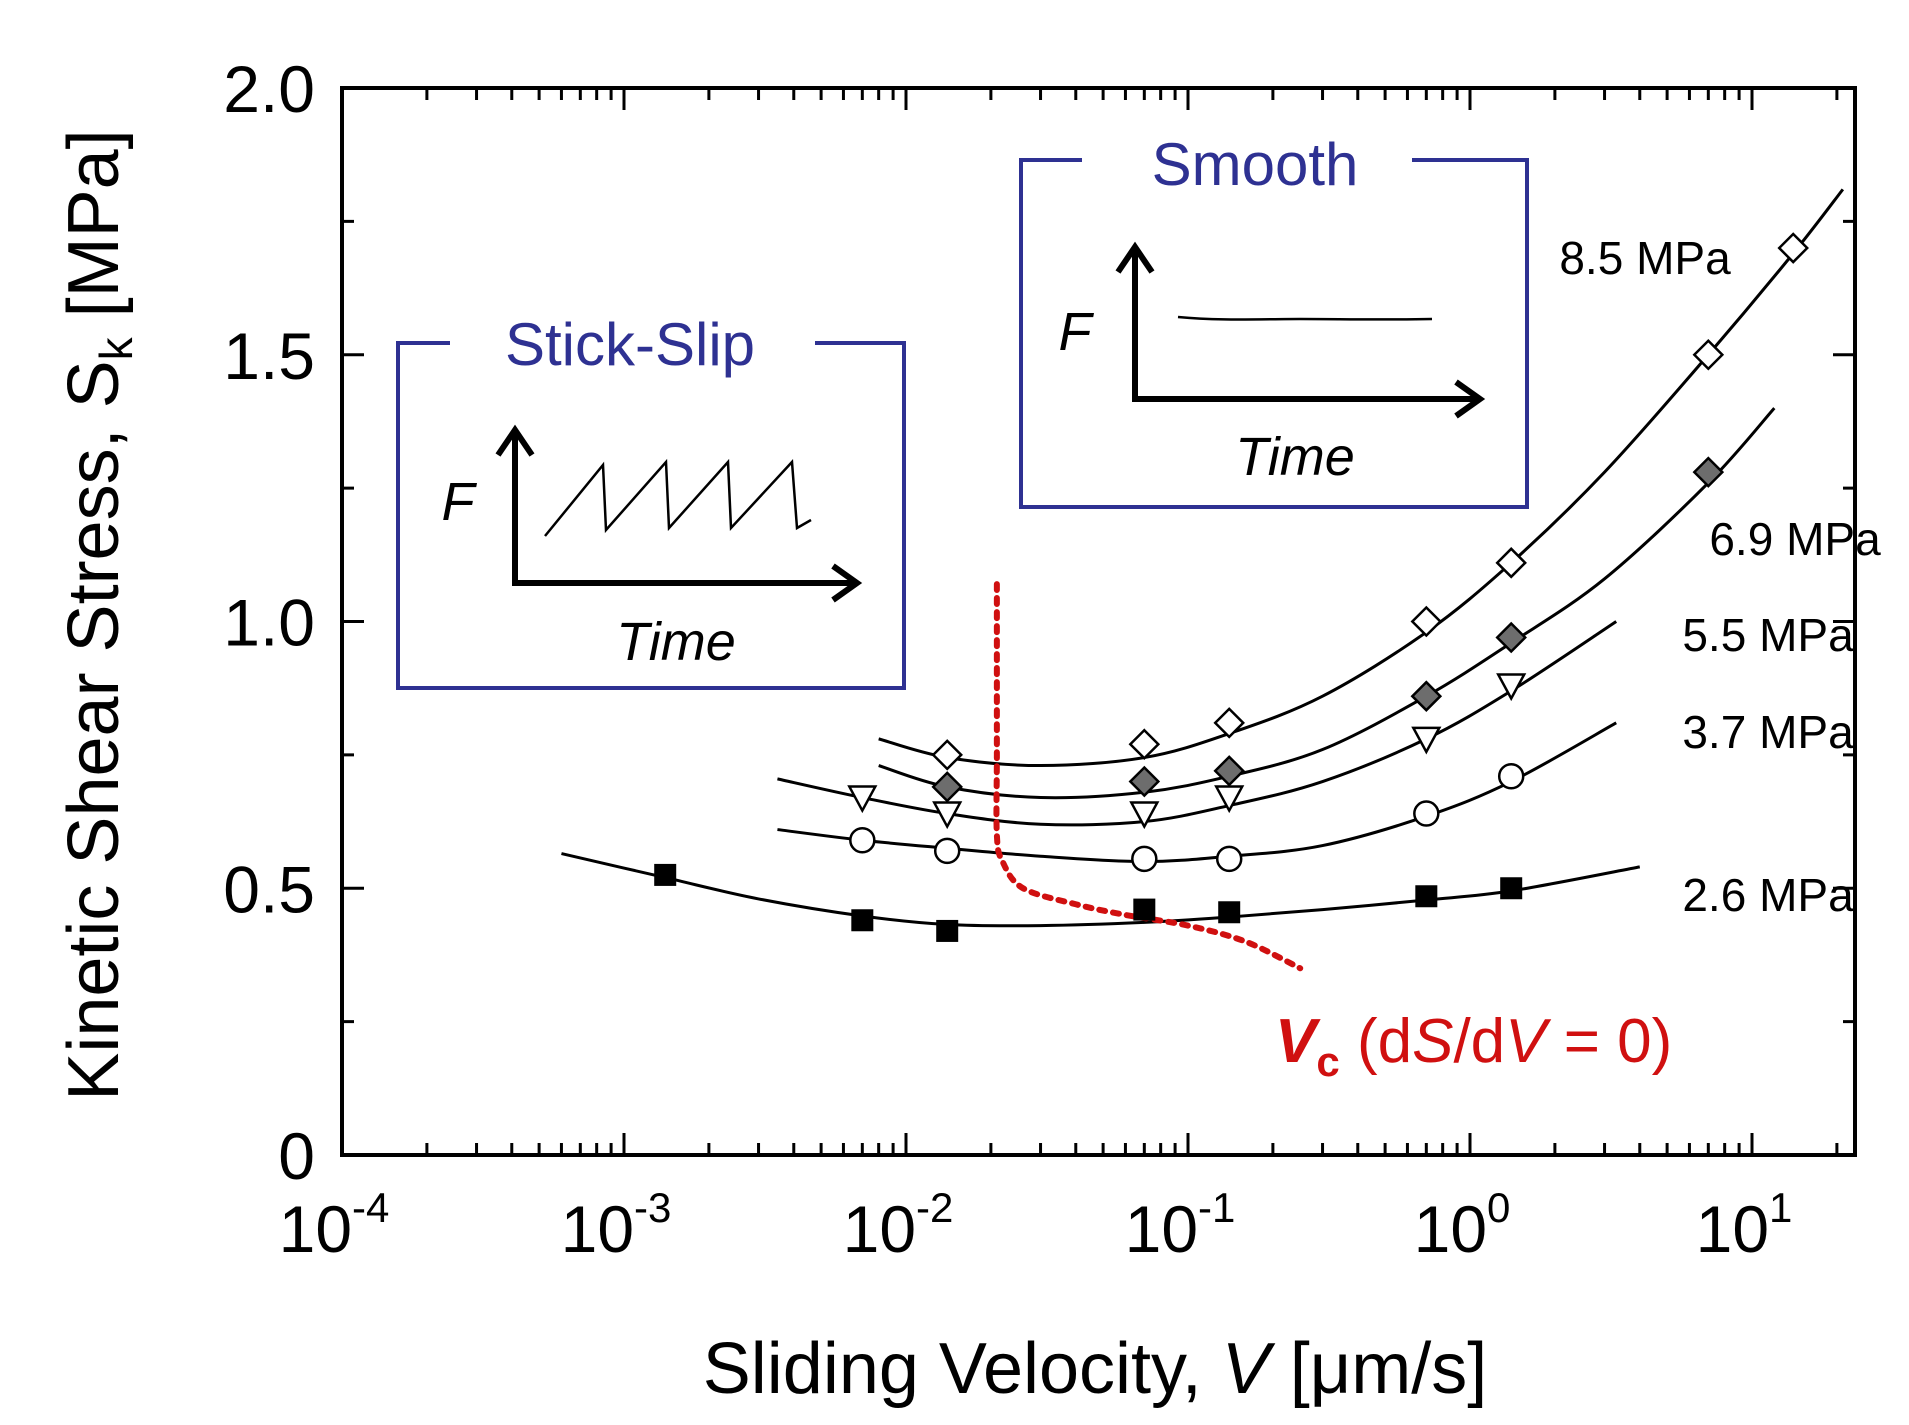 The width and height of the screenshot is (1909, 1425). I want to click on series-label: 6.9 MPa, so click(1795, 539).